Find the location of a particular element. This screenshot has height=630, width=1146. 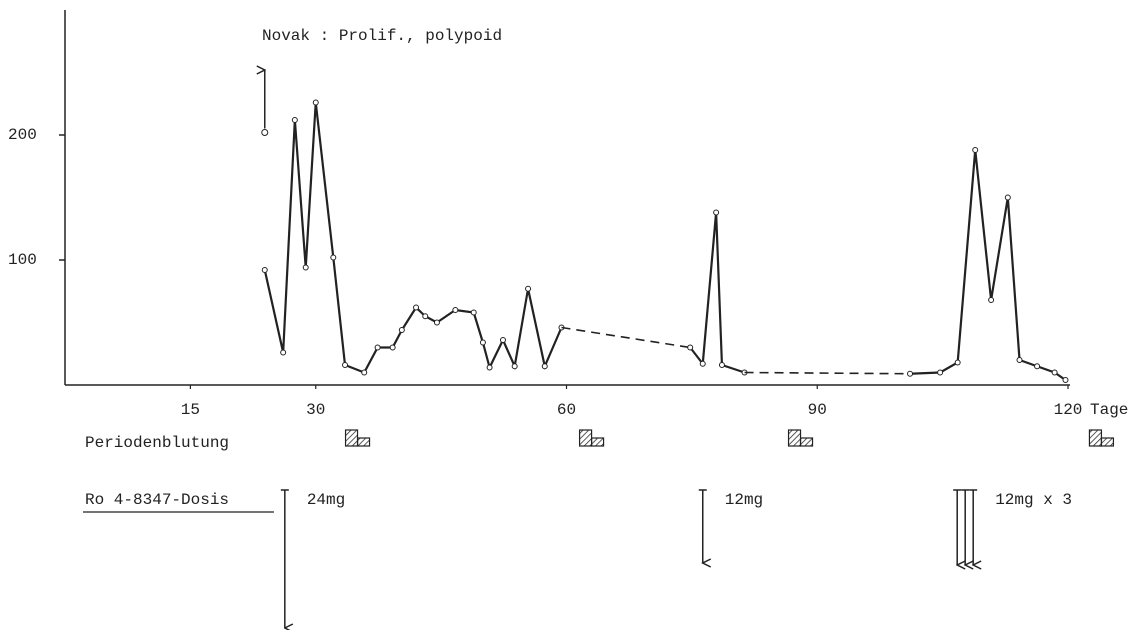

x-tick-label: 90 is located at coordinates (817, 410).